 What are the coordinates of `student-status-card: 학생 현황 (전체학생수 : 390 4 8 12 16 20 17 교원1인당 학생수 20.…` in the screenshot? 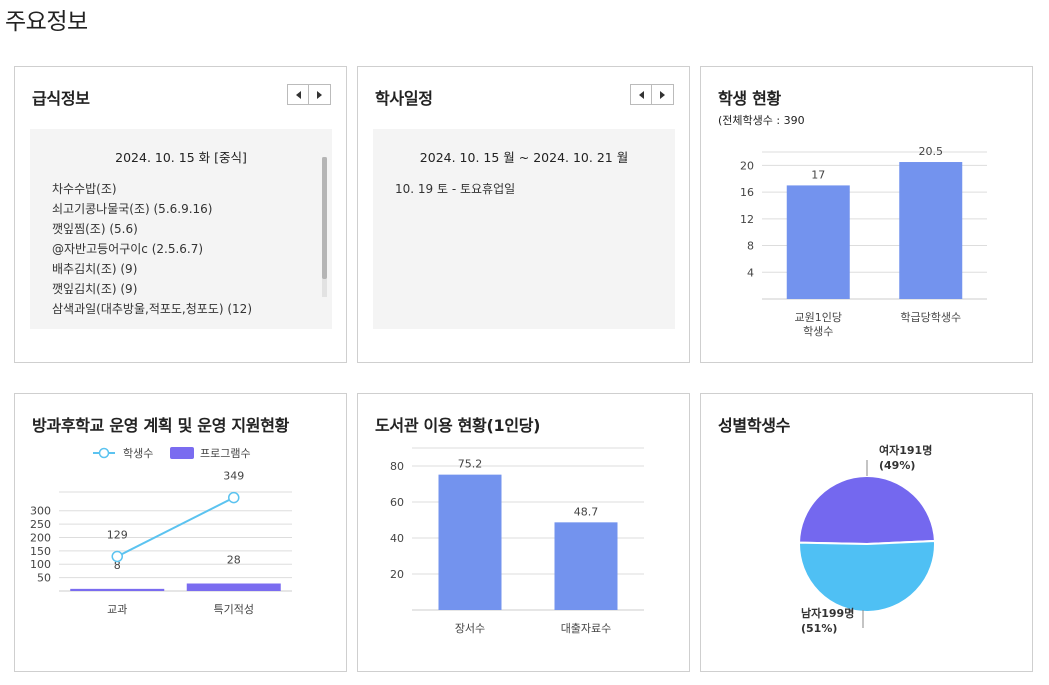 It's located at (866, 214).